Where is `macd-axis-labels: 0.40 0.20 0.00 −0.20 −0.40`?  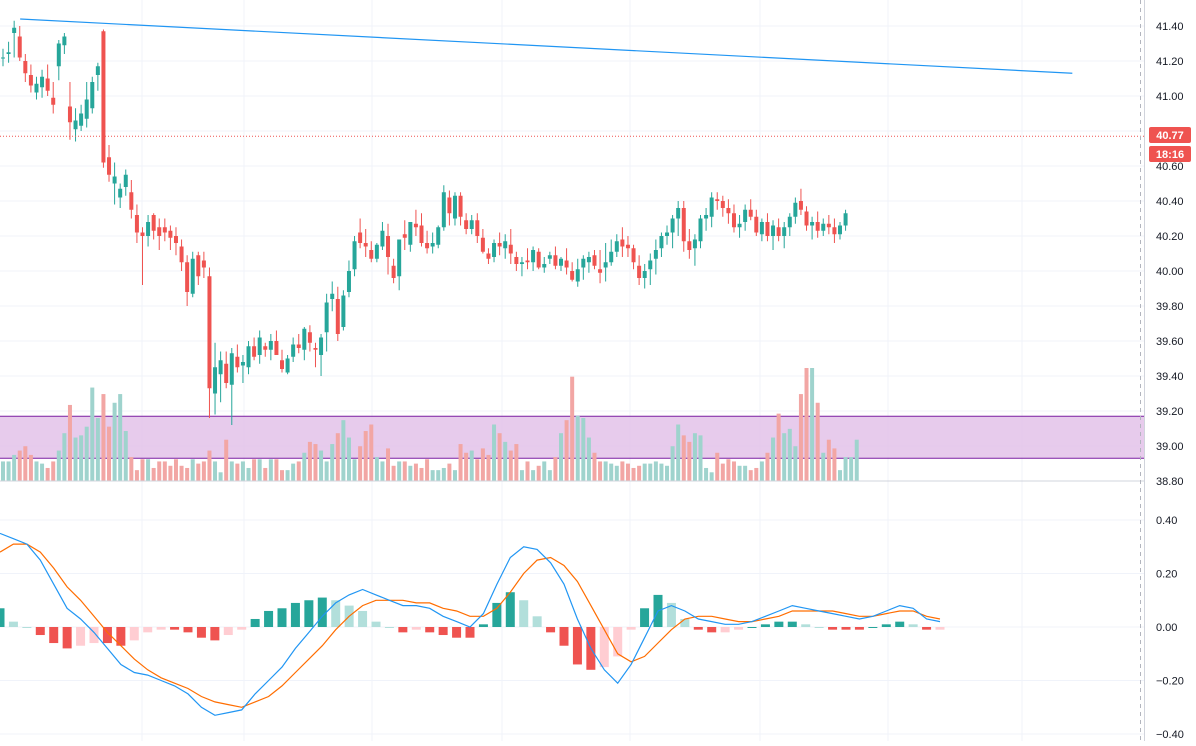 macd-axis-labels: 0.40 0.20 0.00 −0.20 −0.40 is located at coordinates (1170, 628).